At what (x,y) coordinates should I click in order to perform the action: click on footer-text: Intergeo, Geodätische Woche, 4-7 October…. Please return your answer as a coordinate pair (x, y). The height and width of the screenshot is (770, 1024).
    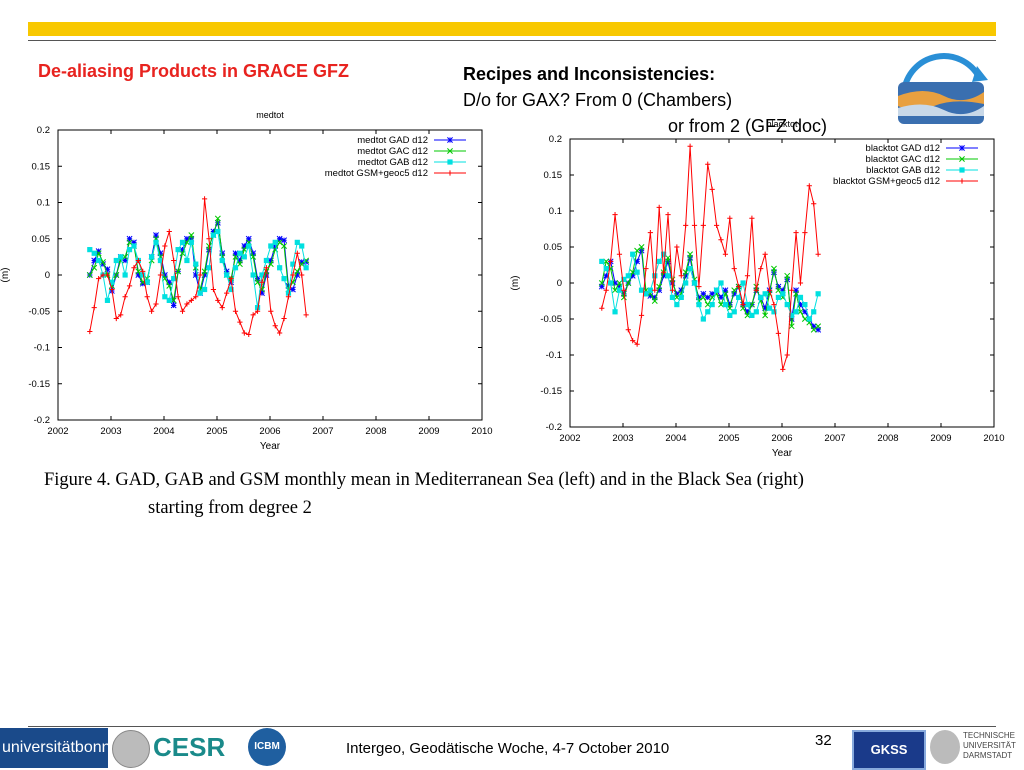
    Looking at the image, I should click on (508, 748).